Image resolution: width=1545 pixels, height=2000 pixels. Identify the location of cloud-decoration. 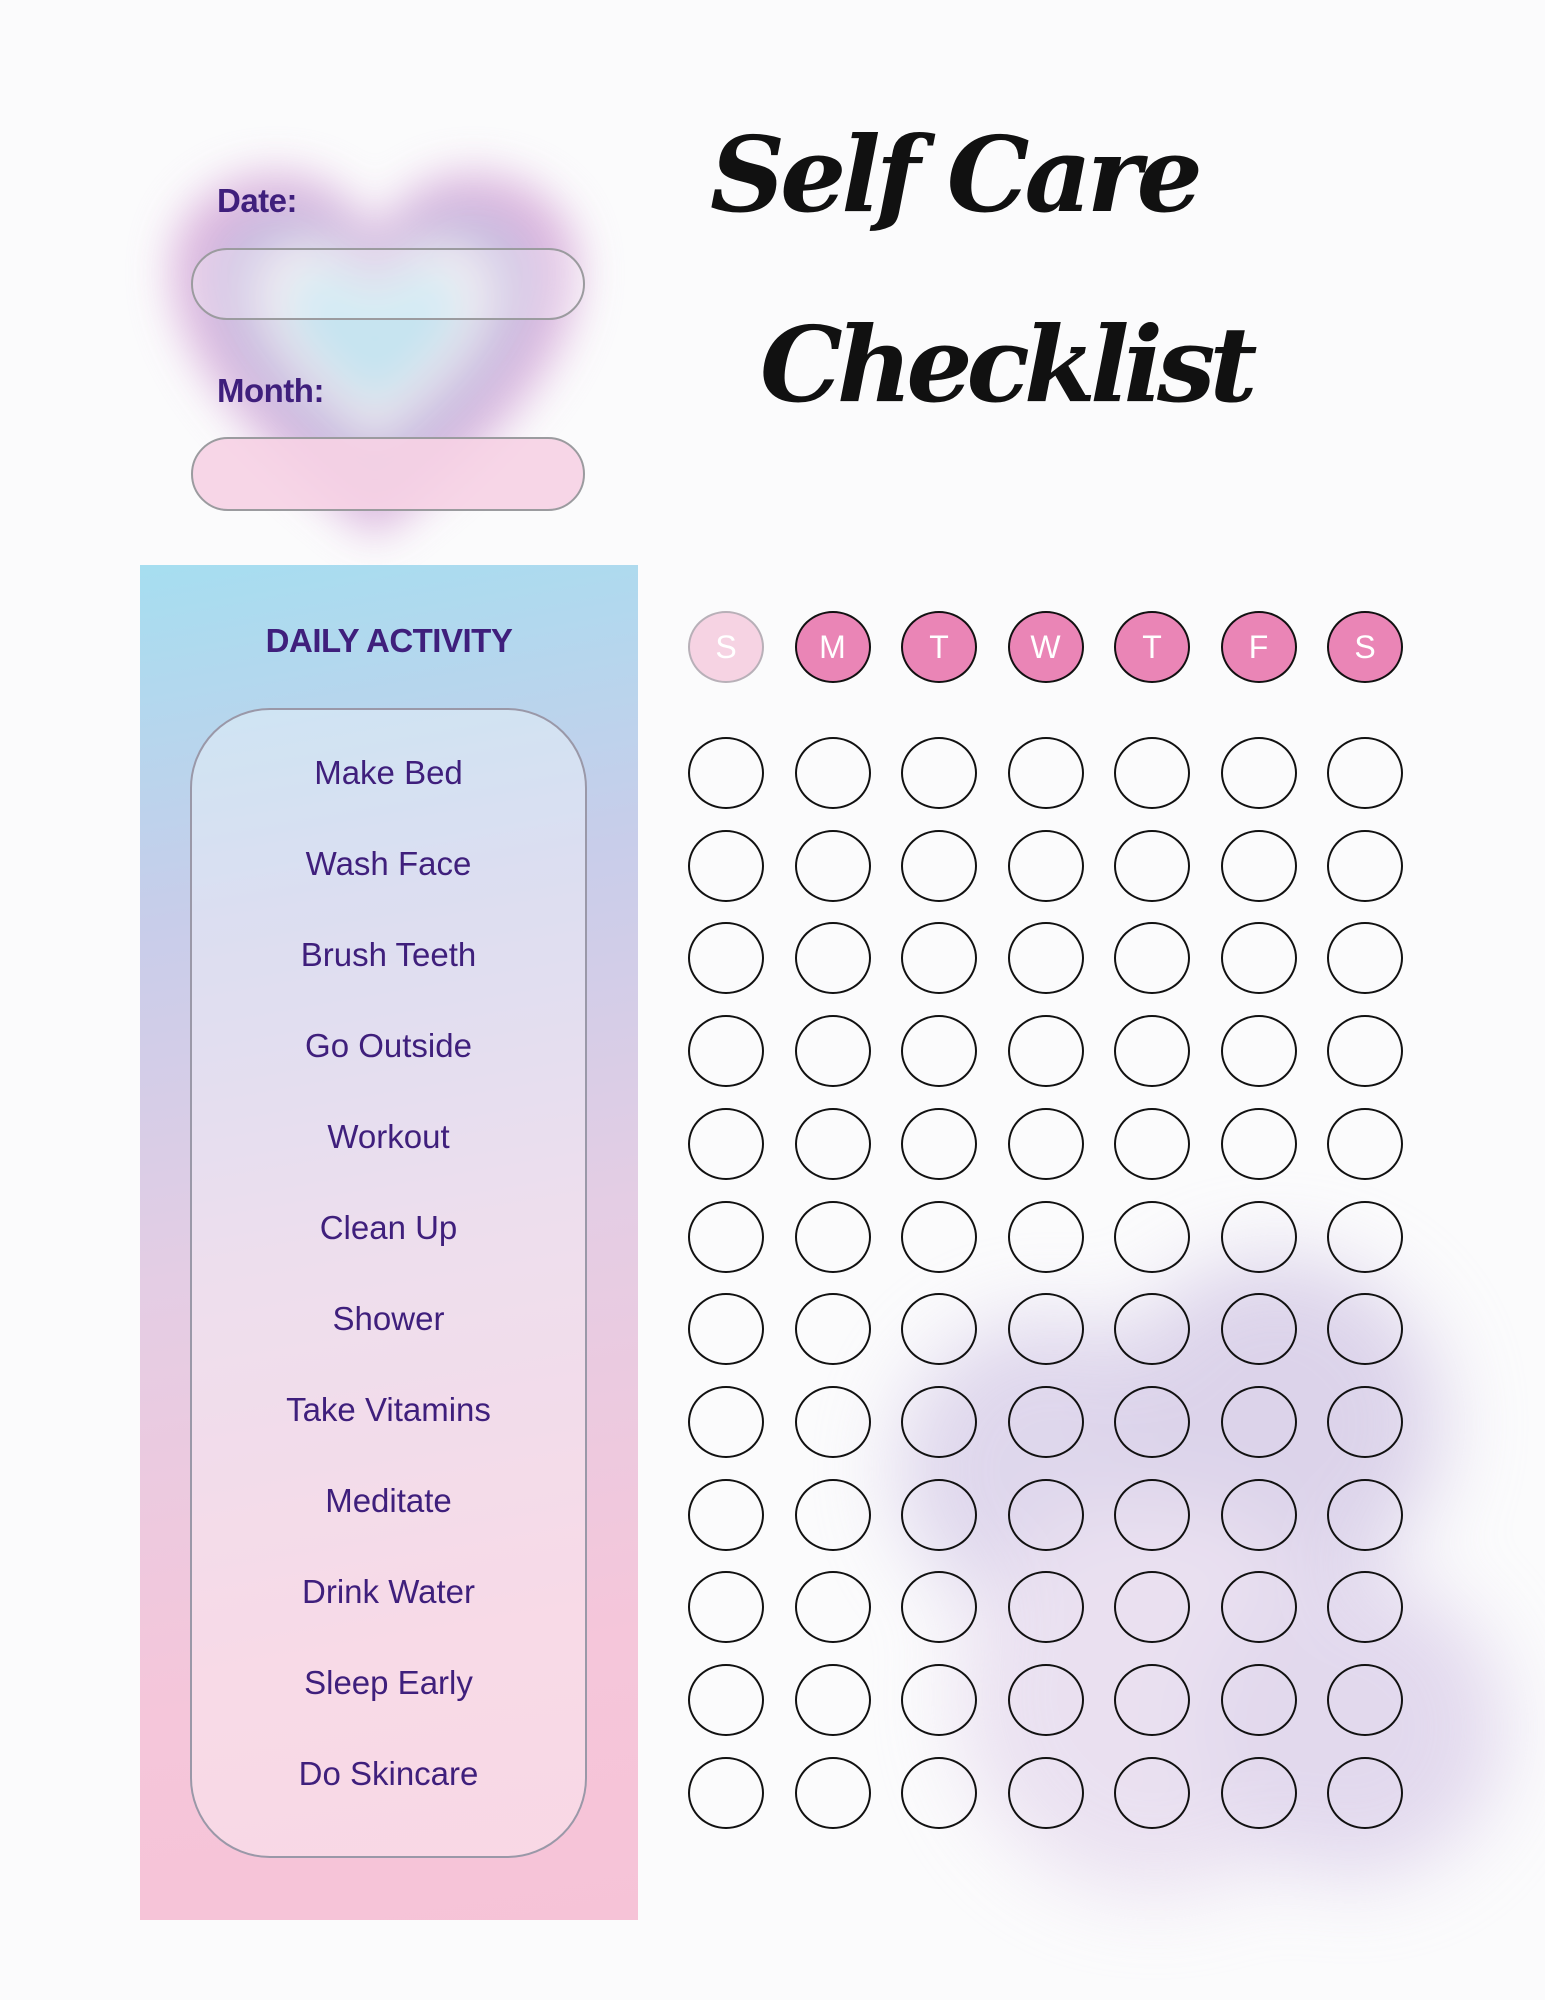
(1200, 1575).